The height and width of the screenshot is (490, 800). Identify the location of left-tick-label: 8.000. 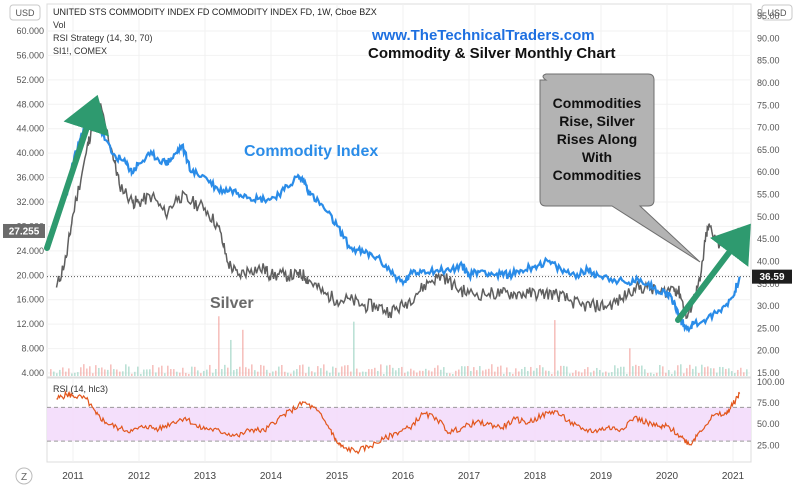
(32, 349).